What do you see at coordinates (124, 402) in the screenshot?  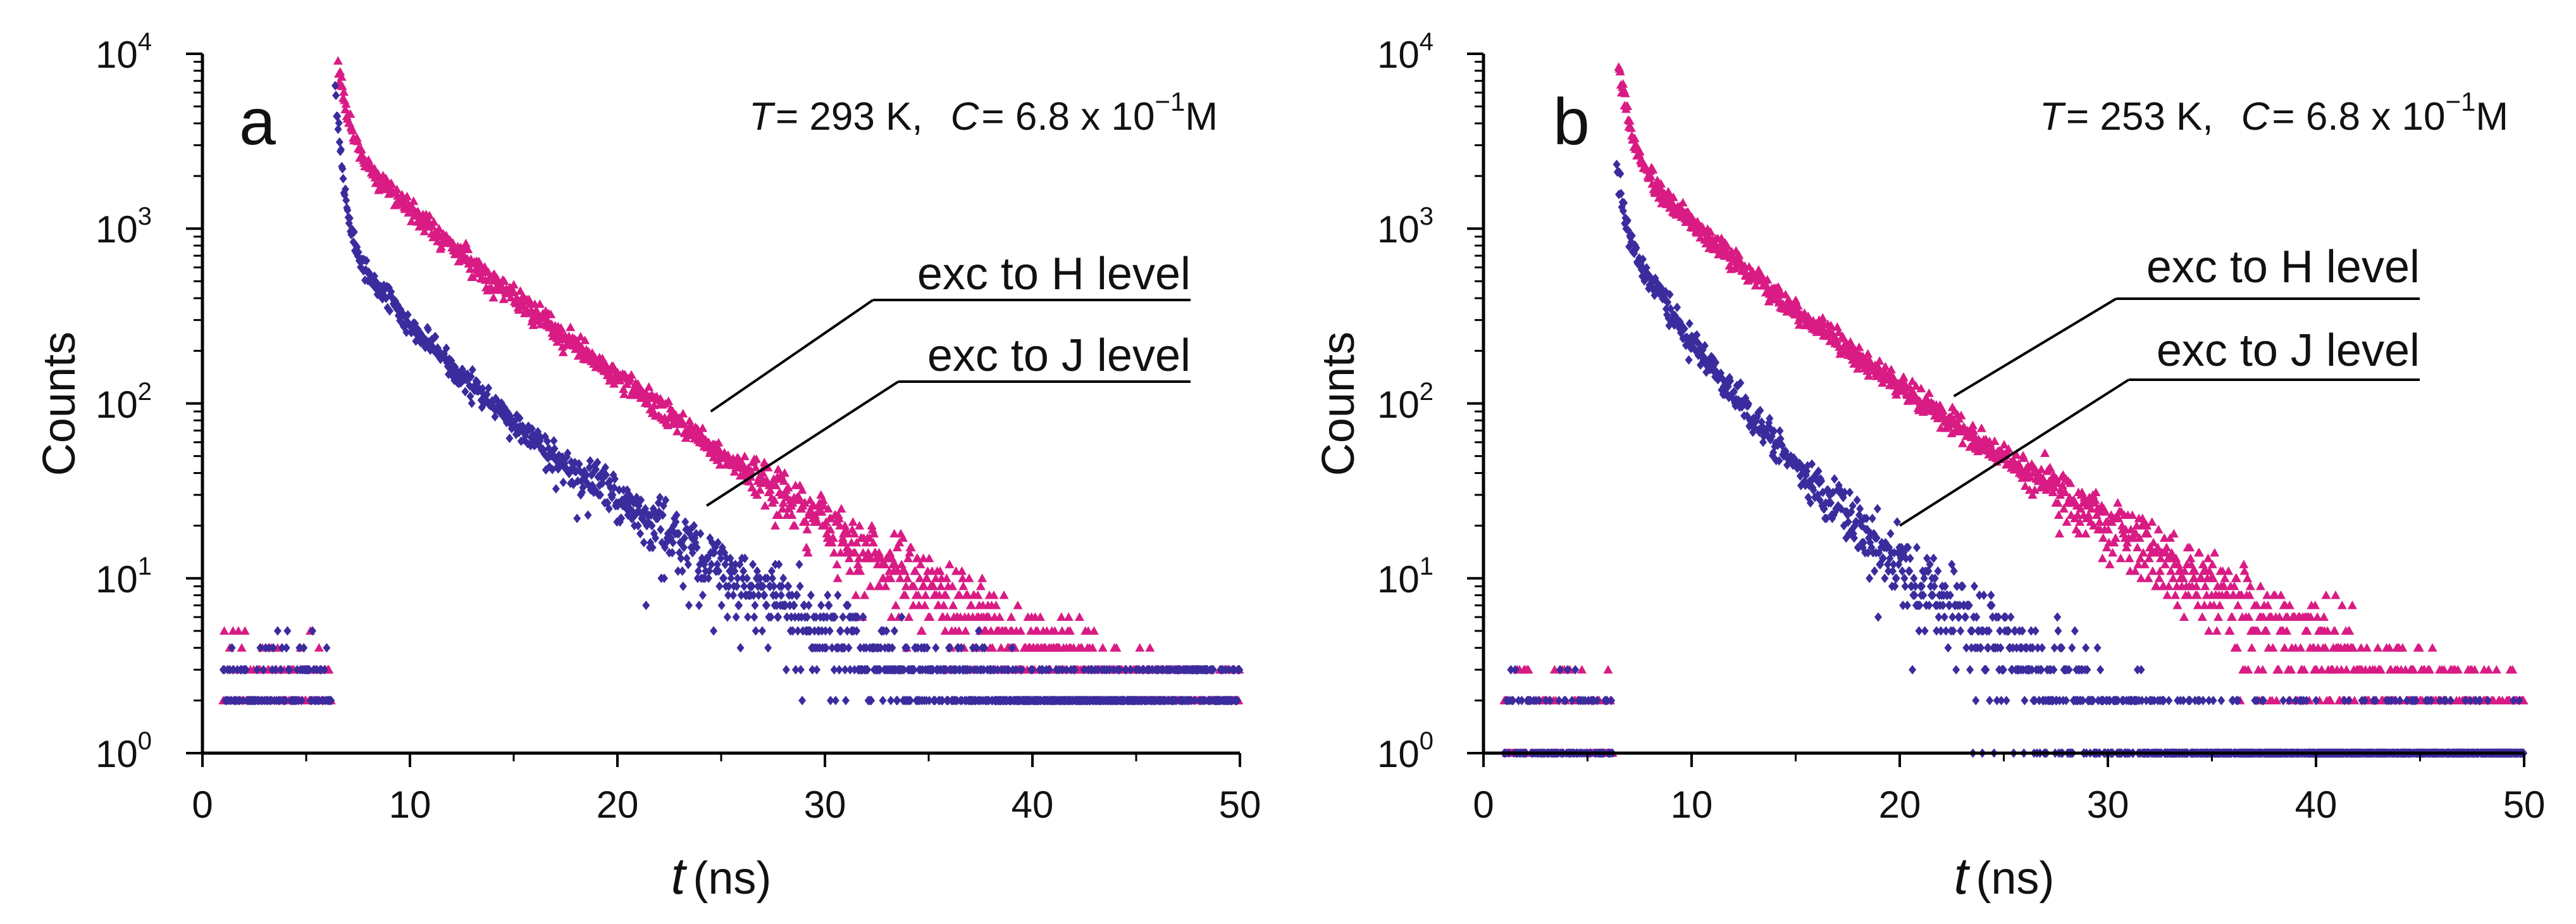 I see `panel-a-y-tick-label: 102` at bounding box center [124, 402].